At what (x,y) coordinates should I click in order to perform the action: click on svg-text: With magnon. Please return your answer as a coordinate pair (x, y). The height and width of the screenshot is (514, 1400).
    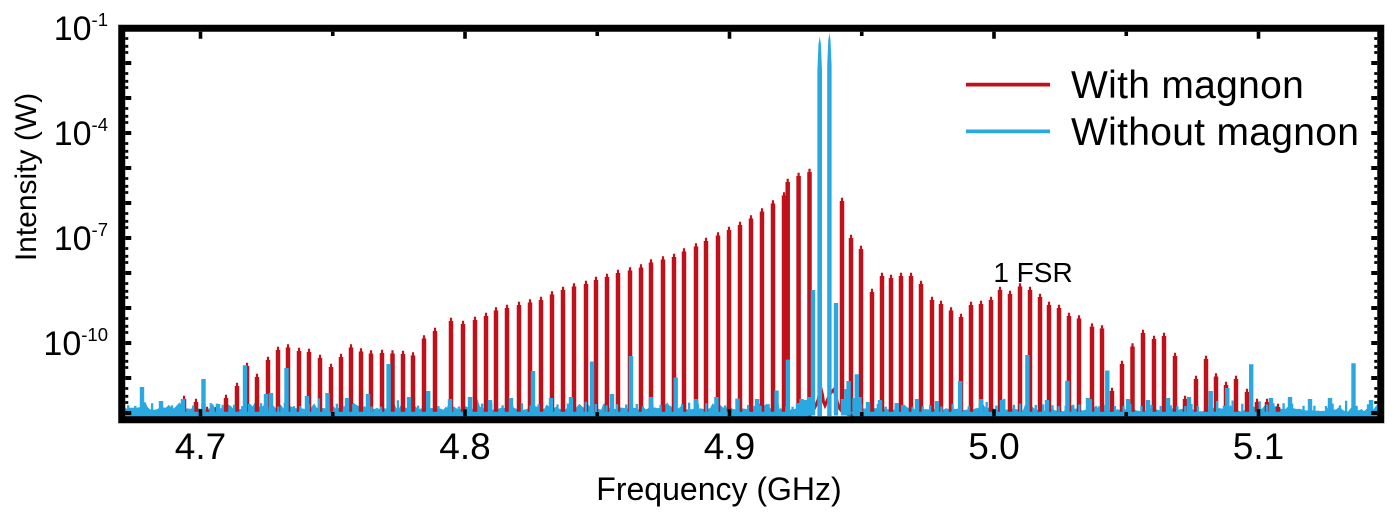
    Looking at the image, I should click on (1187, 85).